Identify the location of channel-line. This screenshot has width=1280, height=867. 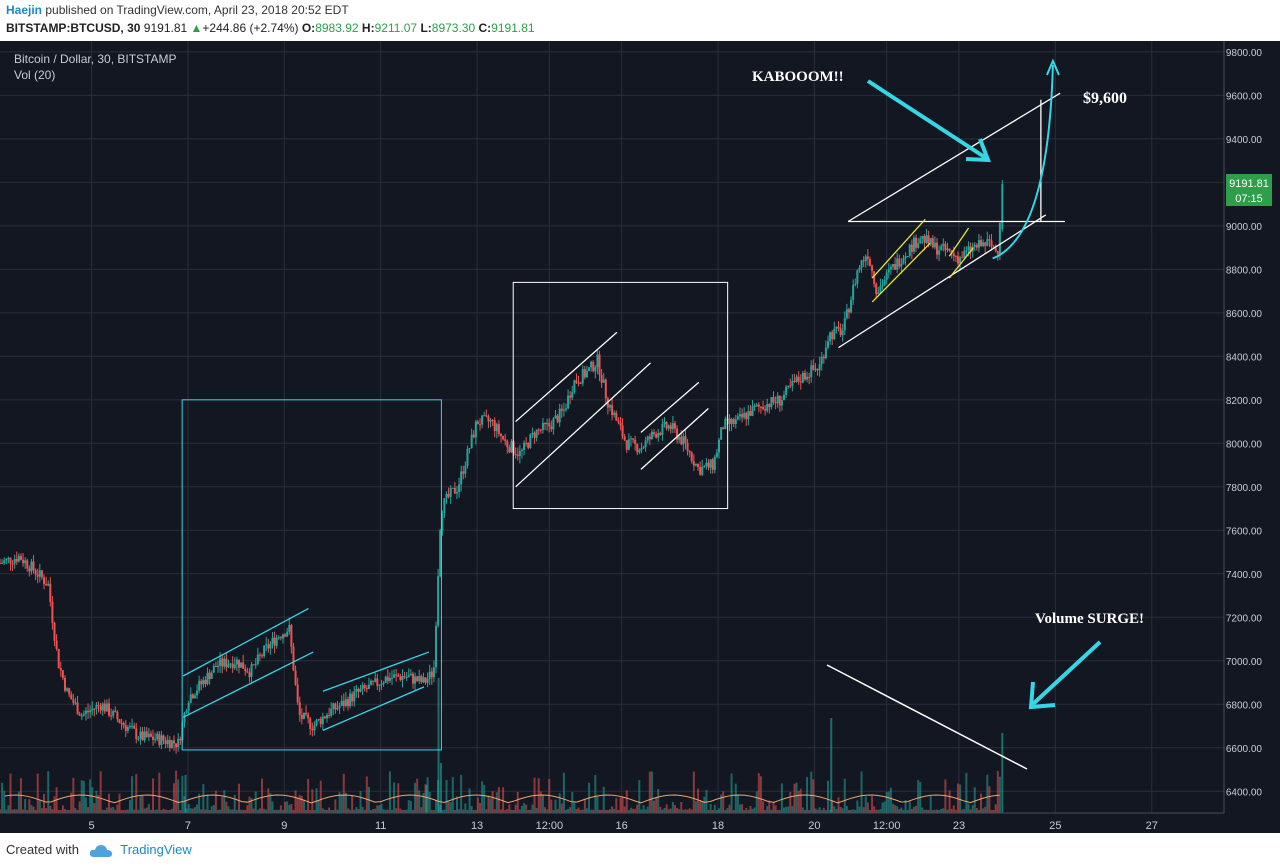
(670, 407).